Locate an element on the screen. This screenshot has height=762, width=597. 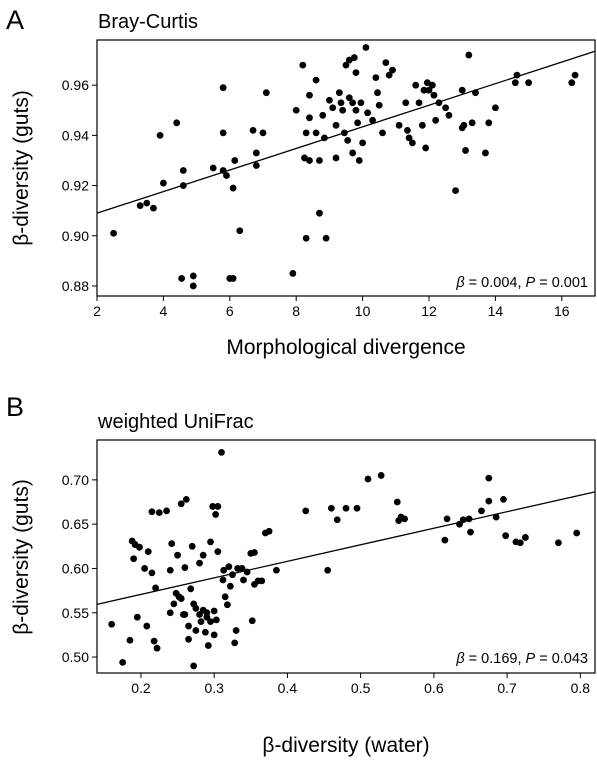
panel-a-x-tick-label: 4 is located at coordinates (164, 311).